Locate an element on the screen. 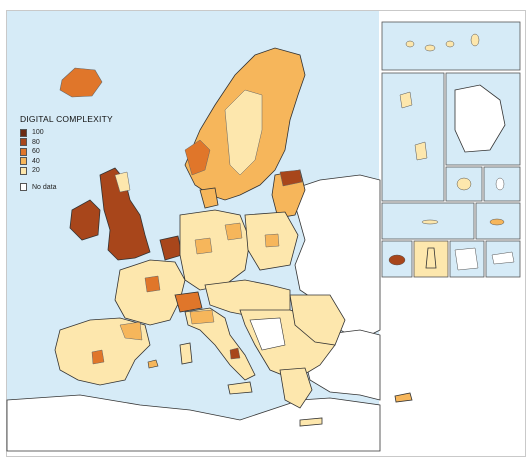  martinique-island is located at coordinates (421, 151).